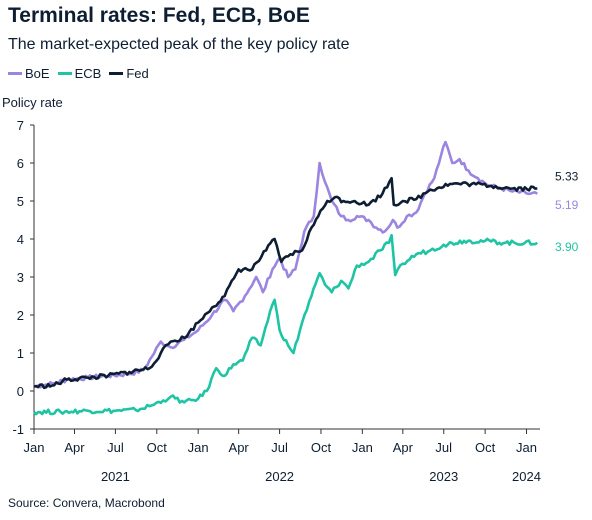 Image resolution: width=592 pixels, height=520 pixels. What do you see at coordinates (18, 429) in the screenshot?
I see `y-tick-label: -1` at bounding box center [18, 429].